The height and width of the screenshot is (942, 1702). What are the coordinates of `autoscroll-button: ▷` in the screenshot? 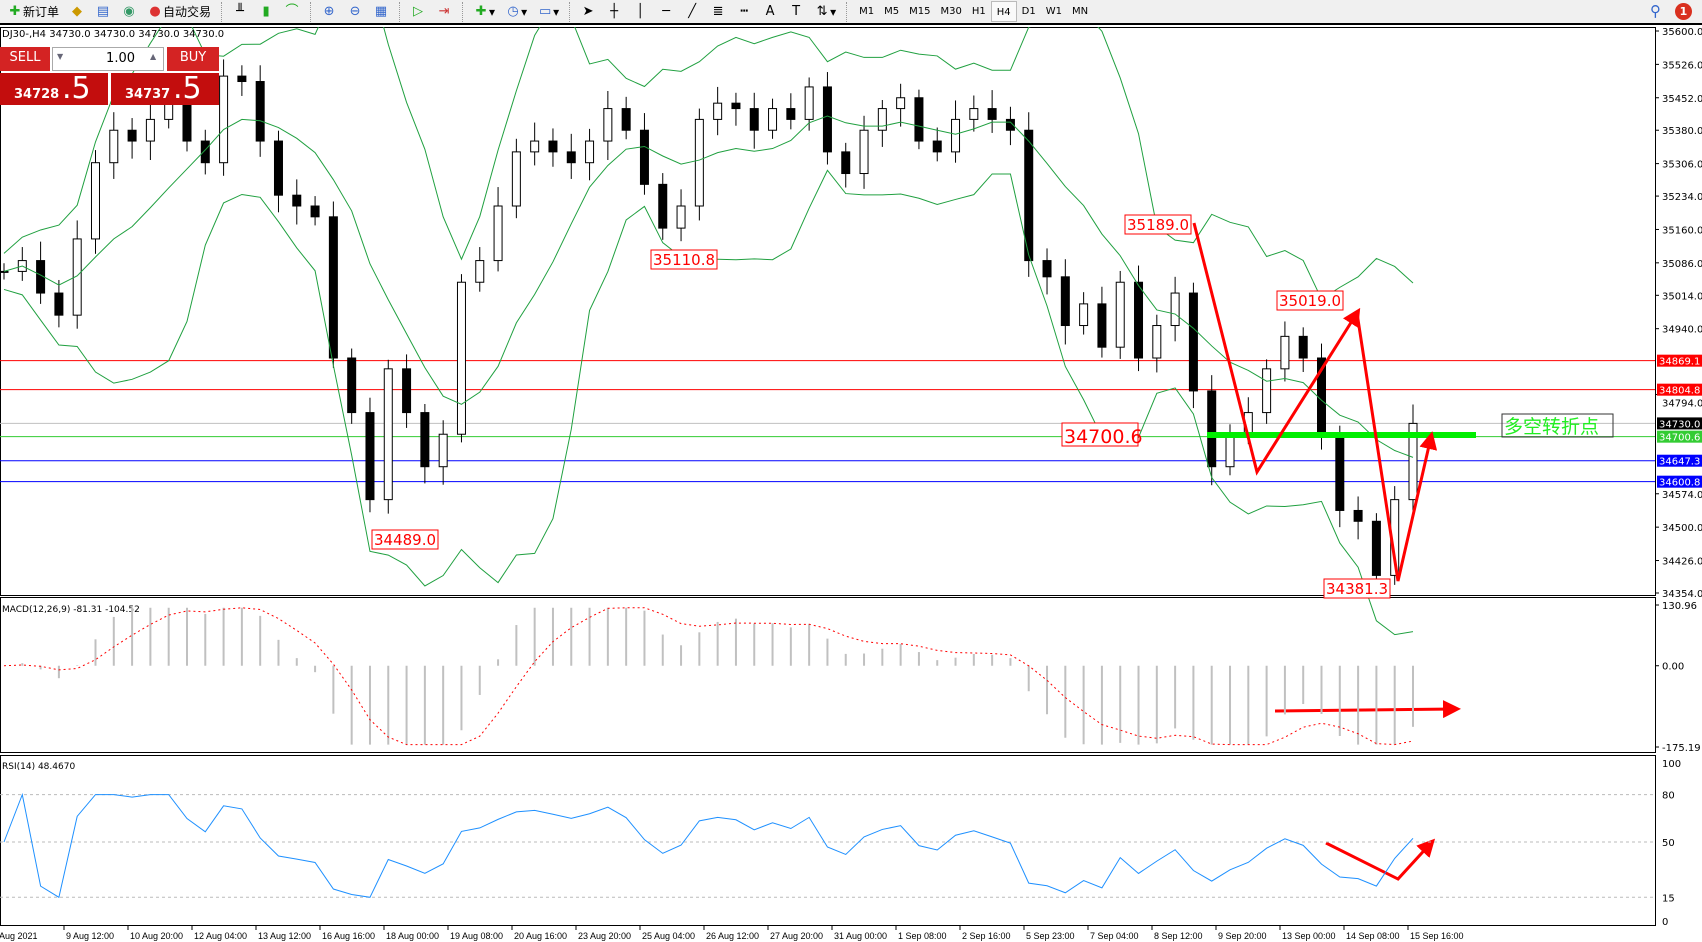 It's located at (418, 11).